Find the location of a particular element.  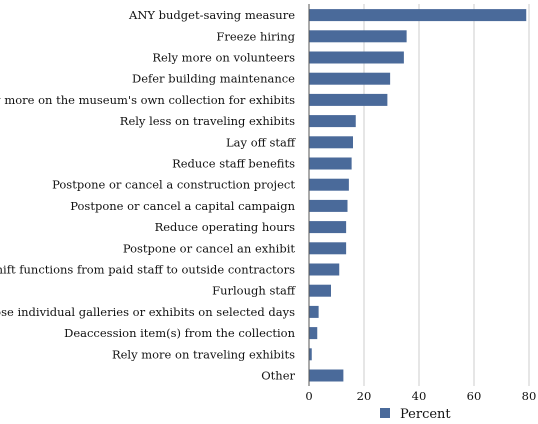

legend: Percent is located at coordinates (415, 414).